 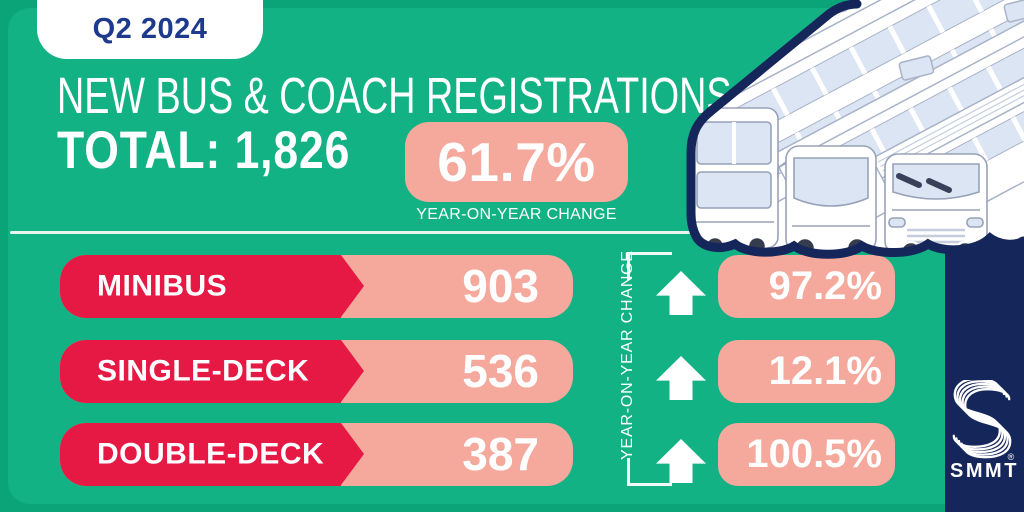 I want to click on change-value: 100.5%, so click(x=814, y=454).